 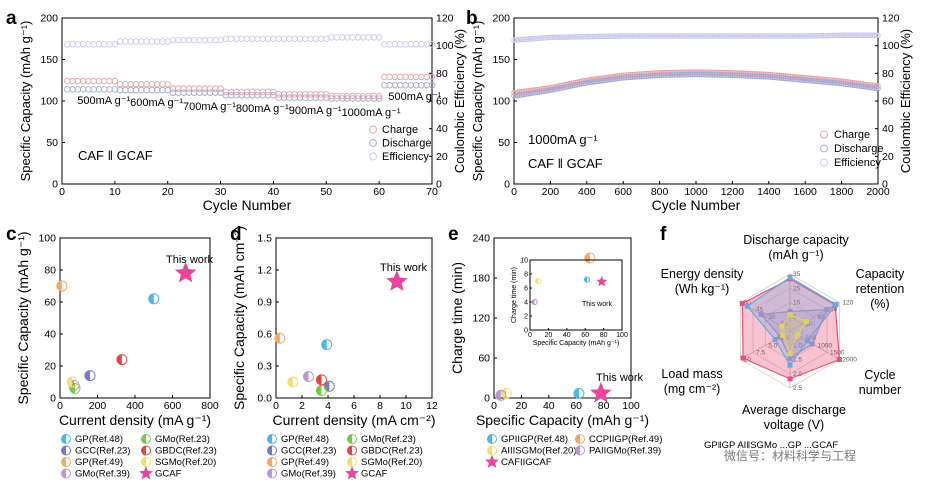 I want to click on y-right-tick-label: 120, so click(x=445, y=19).